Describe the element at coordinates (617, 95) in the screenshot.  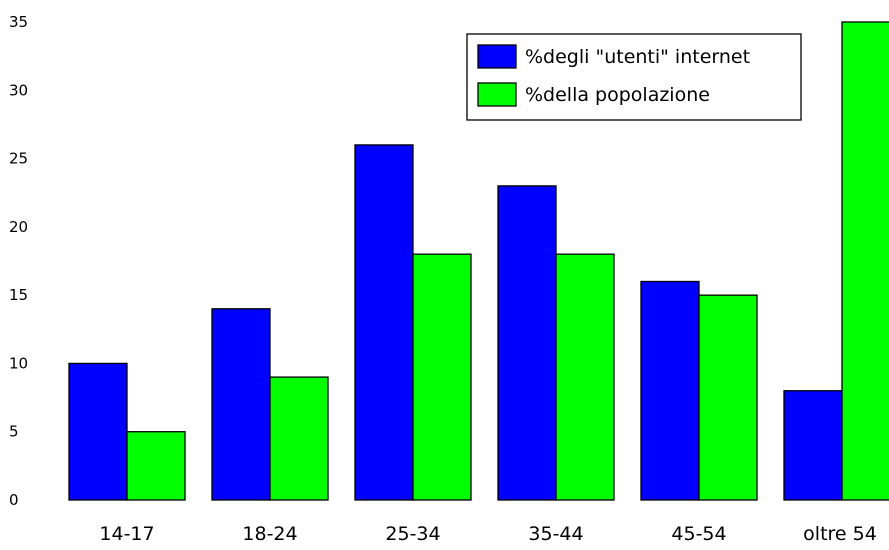
I see `legend-label-population: %della popolazione` at that location.